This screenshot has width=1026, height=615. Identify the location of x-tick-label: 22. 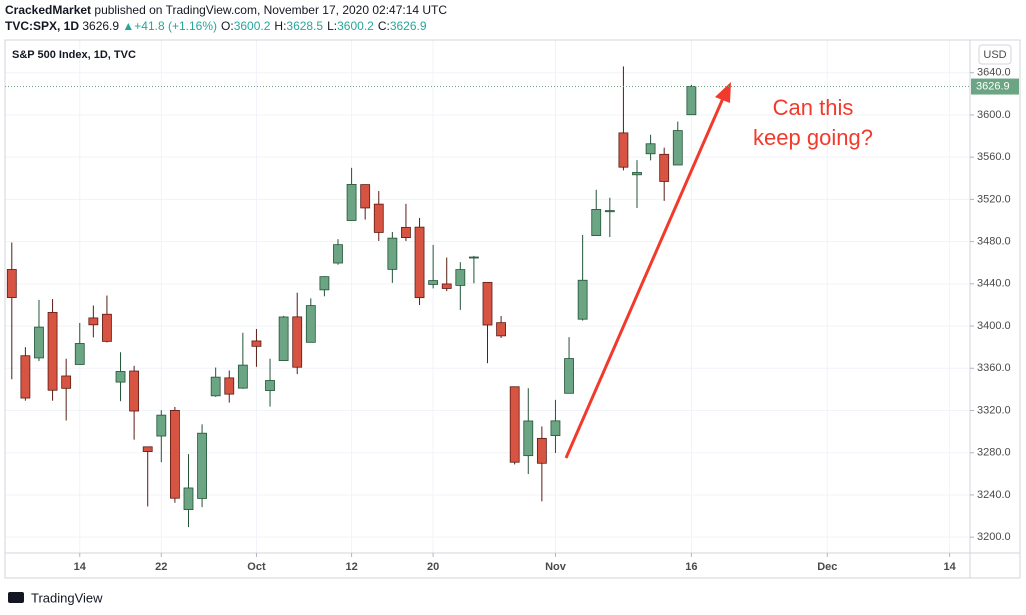
(161, 567).